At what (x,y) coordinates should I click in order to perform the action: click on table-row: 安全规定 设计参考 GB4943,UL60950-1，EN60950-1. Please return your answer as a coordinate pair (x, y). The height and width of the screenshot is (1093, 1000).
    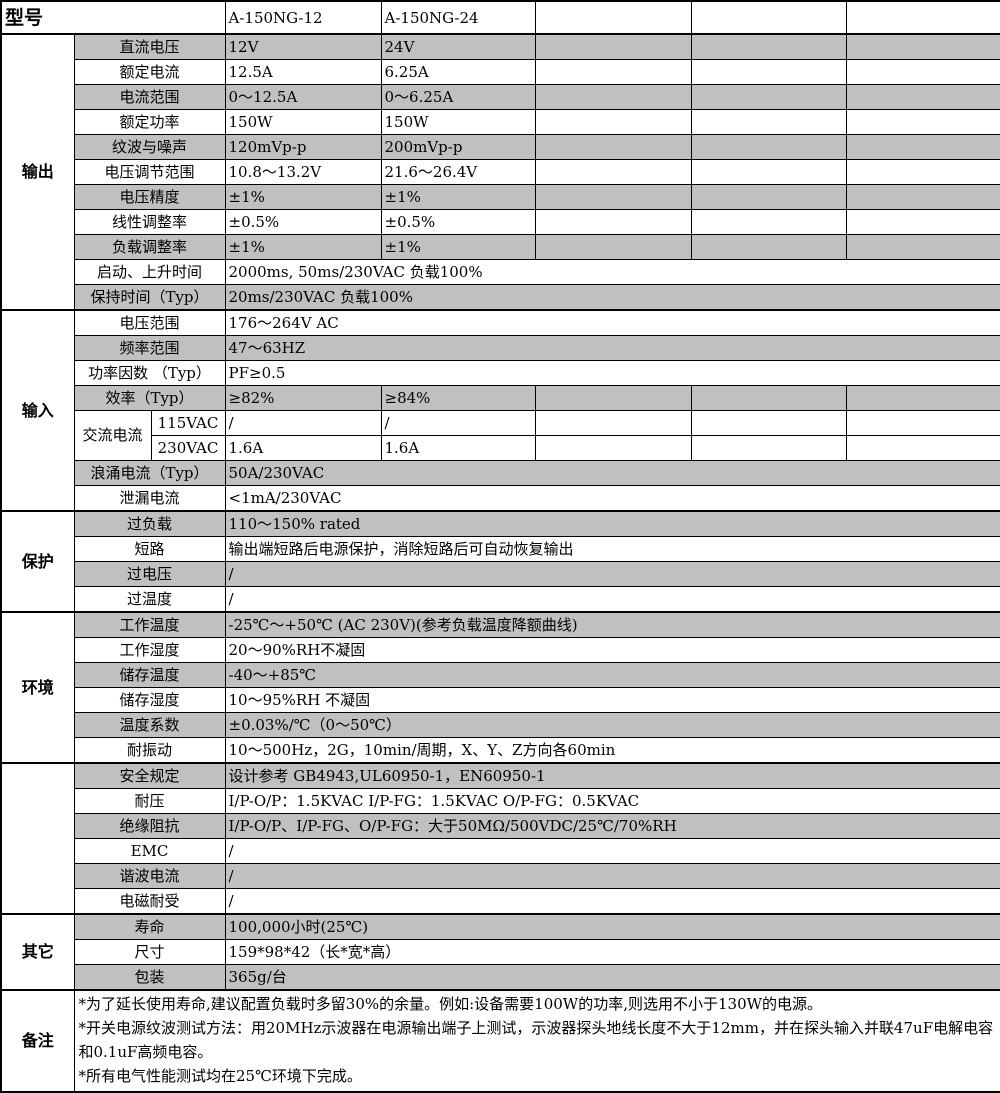
    Looking at the image, I should click on (500, 838).